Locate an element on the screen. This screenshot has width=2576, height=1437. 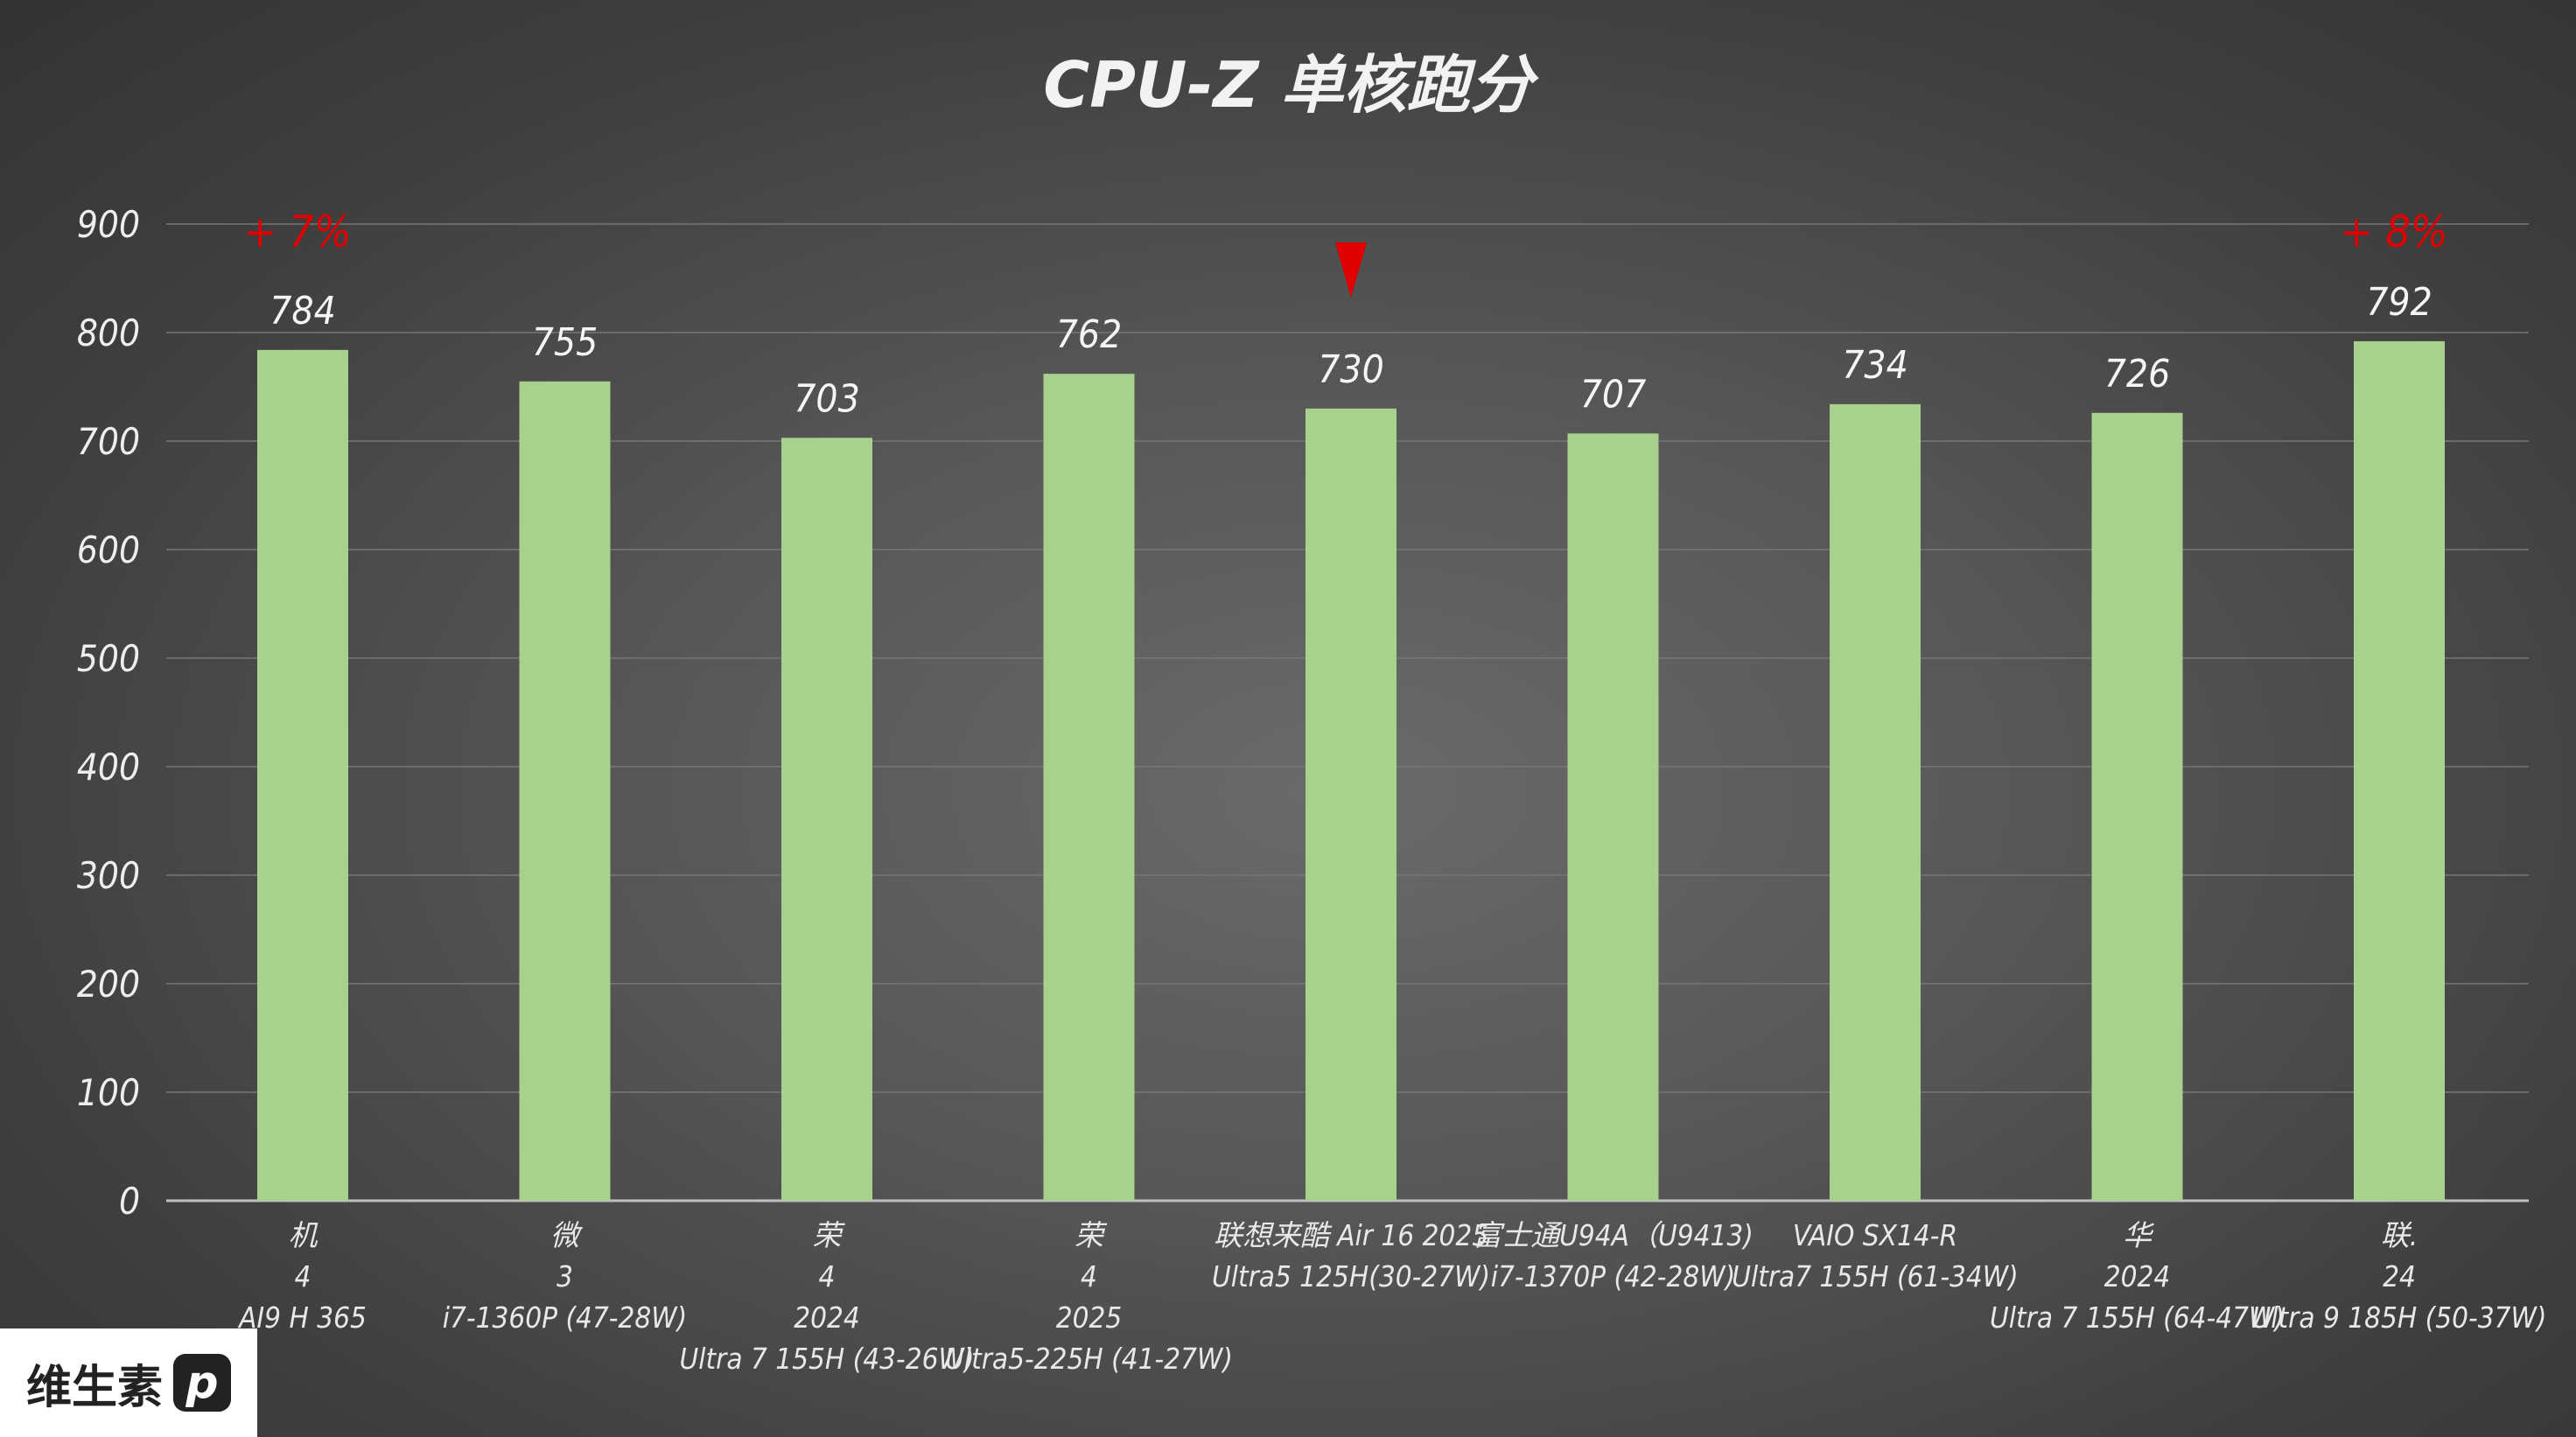
x-tick-label: 微 is located at coordinates (566, 1235).